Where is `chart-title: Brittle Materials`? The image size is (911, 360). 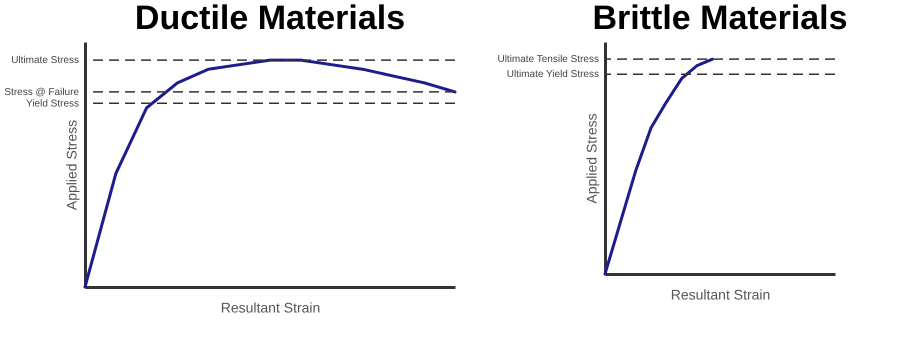 chart-title: Brittle Materials is located at coordinates (720, 18).